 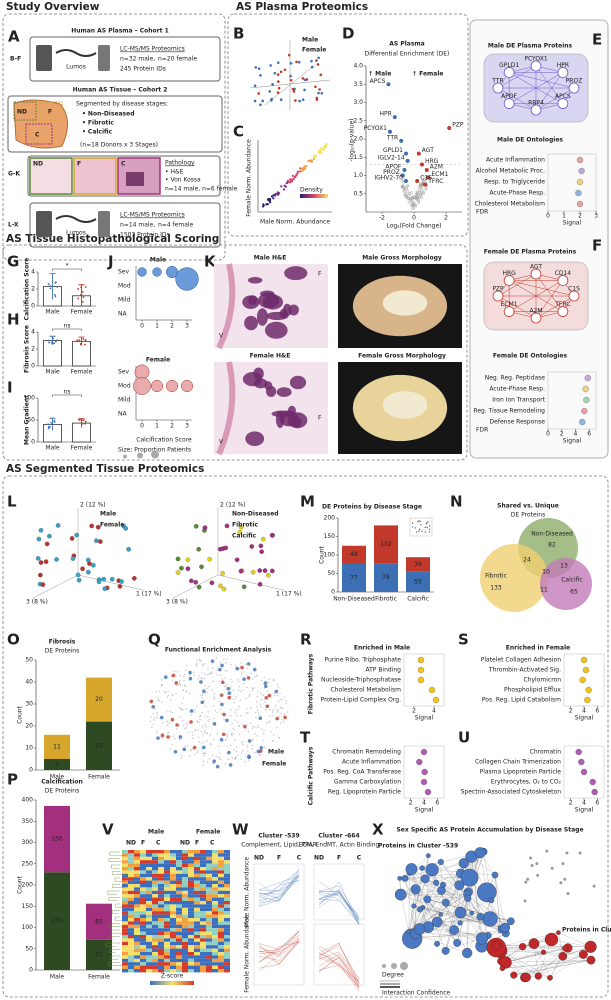 I want to click on legend-title: FDR, so click(x=482, y=430).